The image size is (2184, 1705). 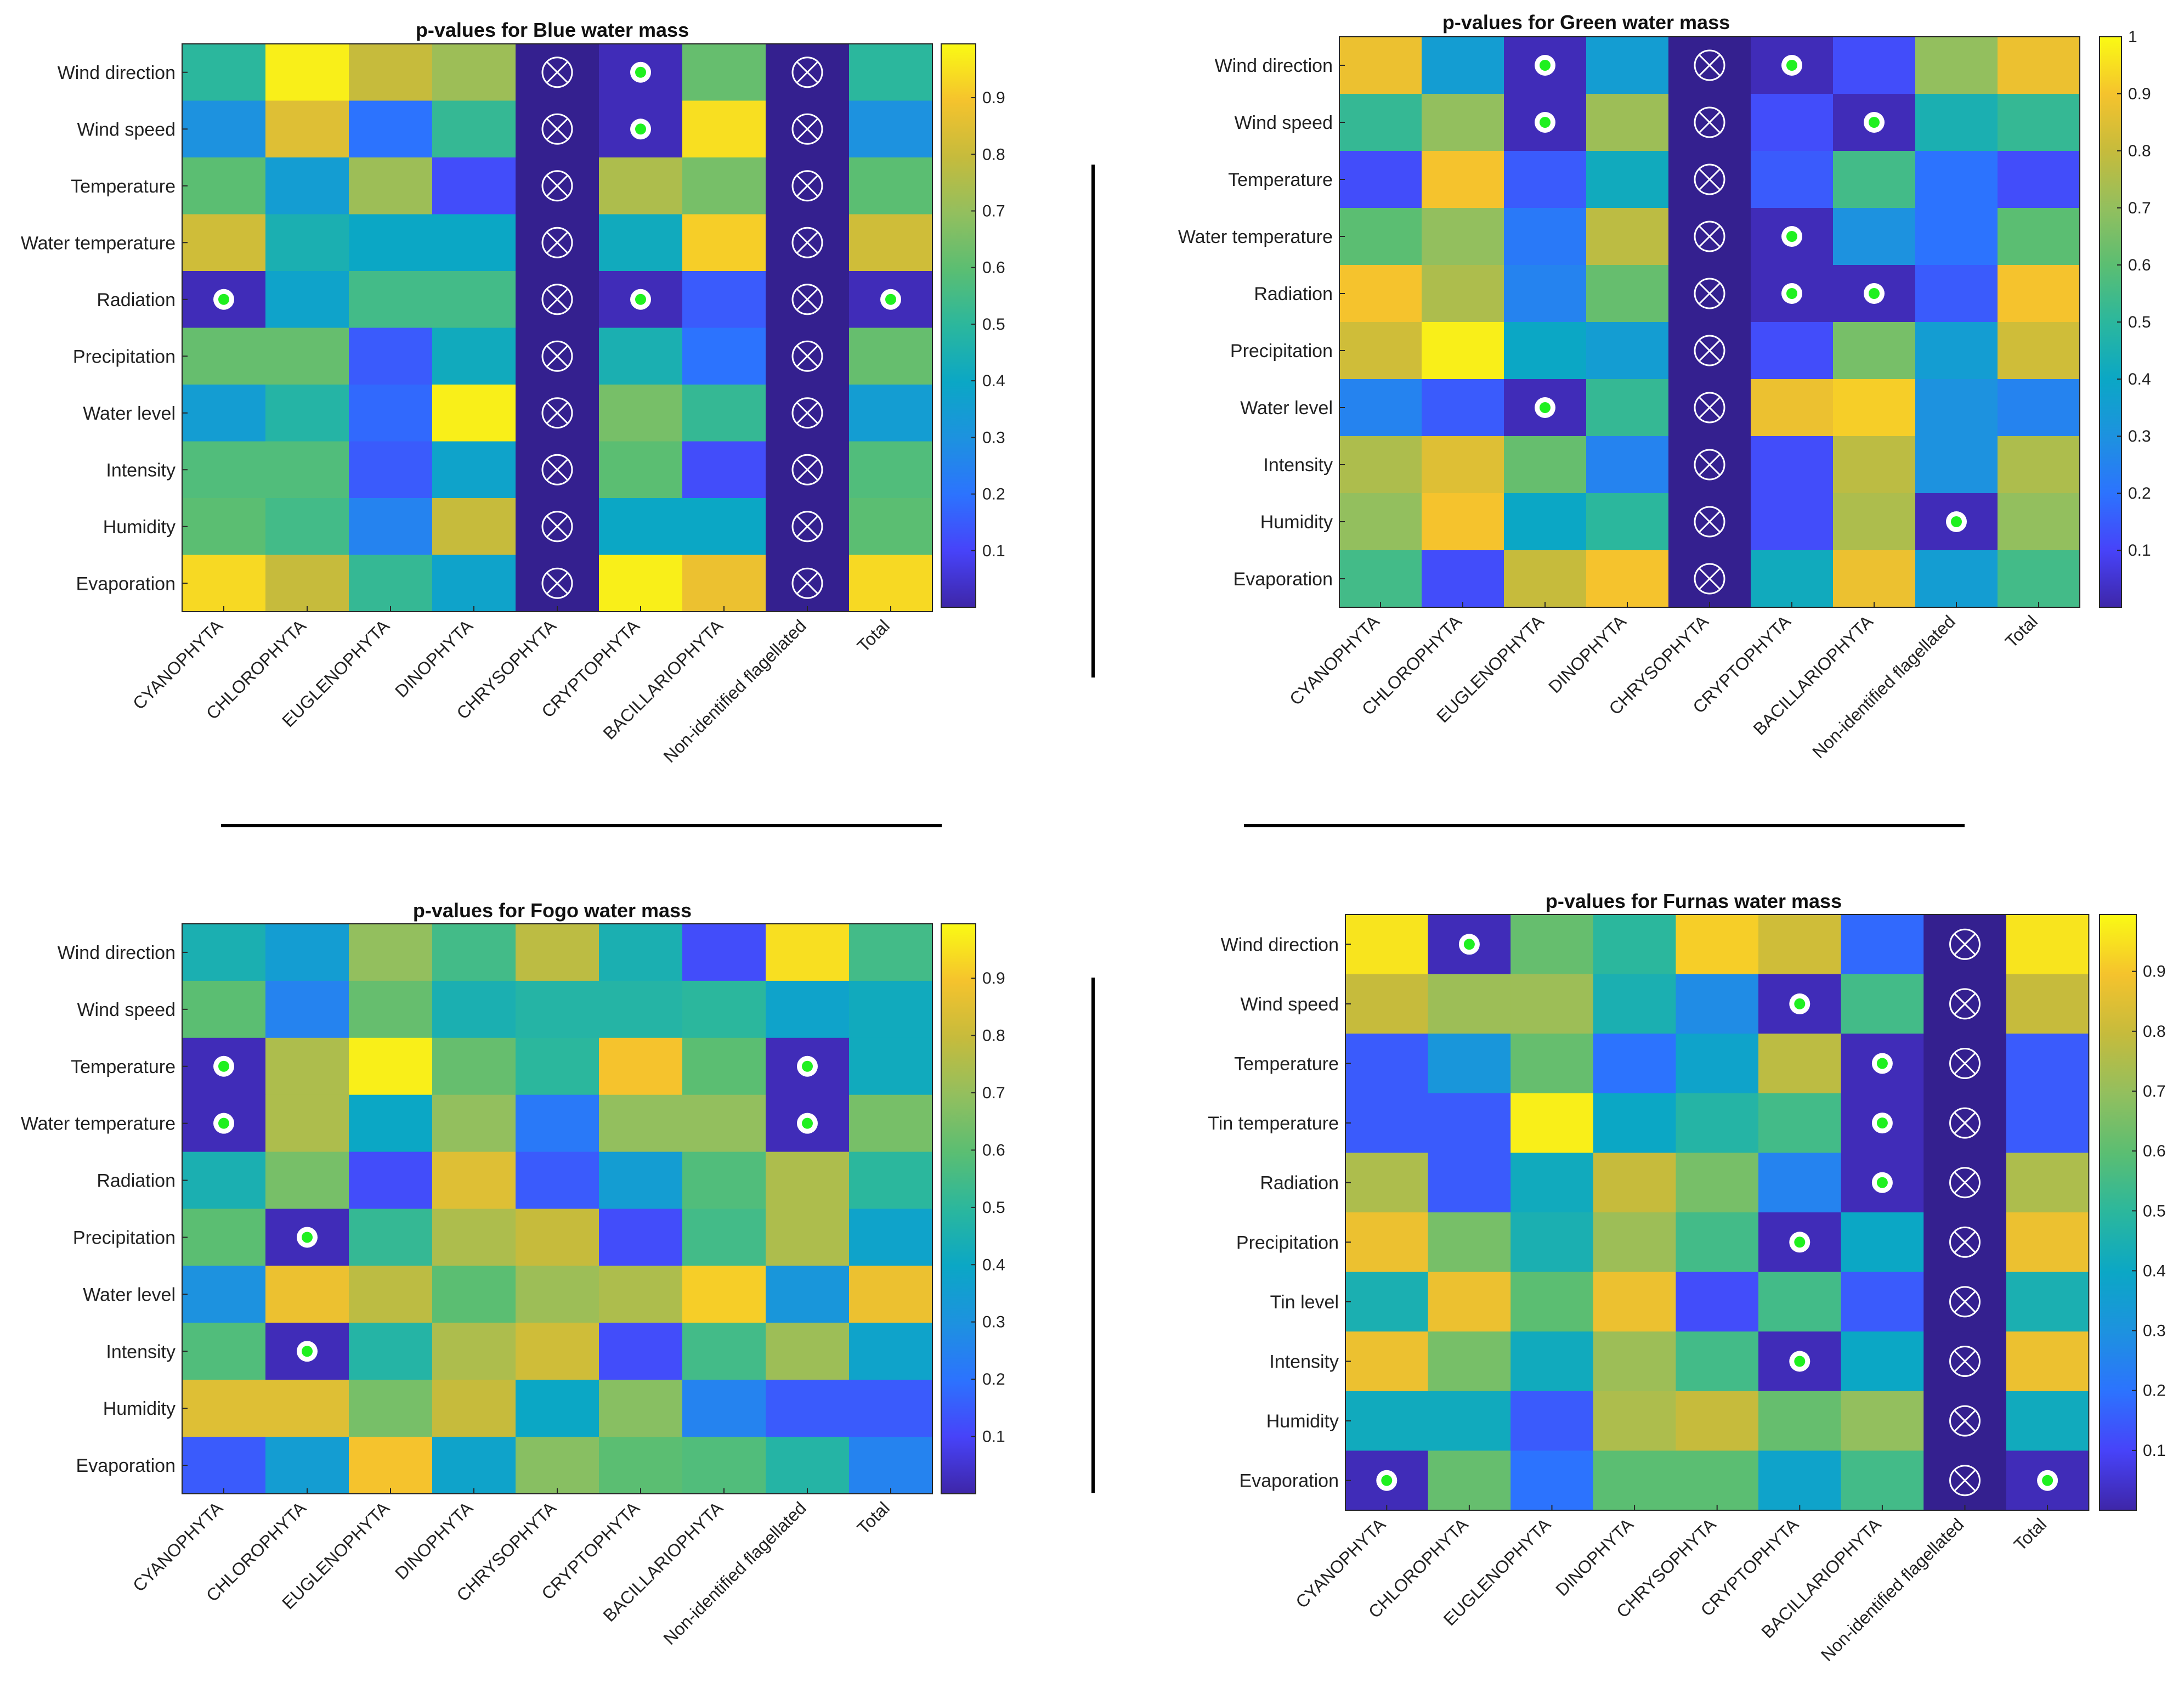 What do you see at coordinates (1883, 686) in the screenshot?
I see `x-tick-label: Non-identified flagellated` at bounding box center [1883, 686].